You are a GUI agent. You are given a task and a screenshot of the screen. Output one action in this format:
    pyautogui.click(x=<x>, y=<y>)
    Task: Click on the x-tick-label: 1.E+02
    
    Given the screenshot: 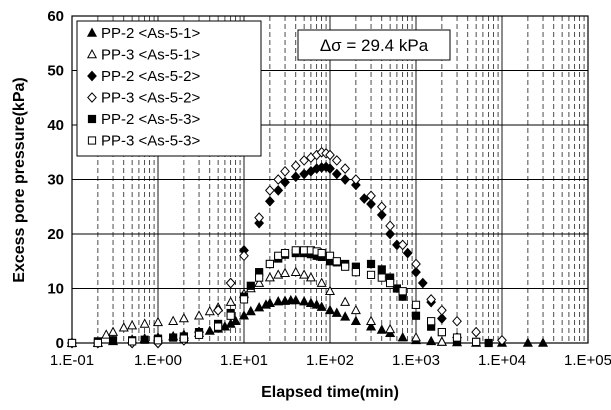 What is the action you would take?
    pyautogui.click(x=330, y=360)
    